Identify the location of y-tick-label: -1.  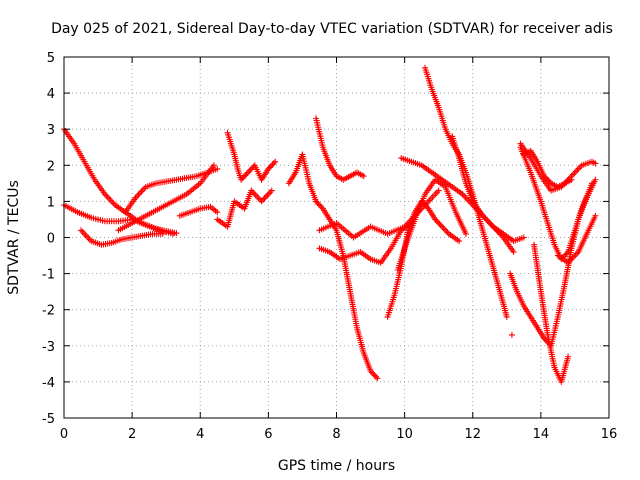
(48, 275).